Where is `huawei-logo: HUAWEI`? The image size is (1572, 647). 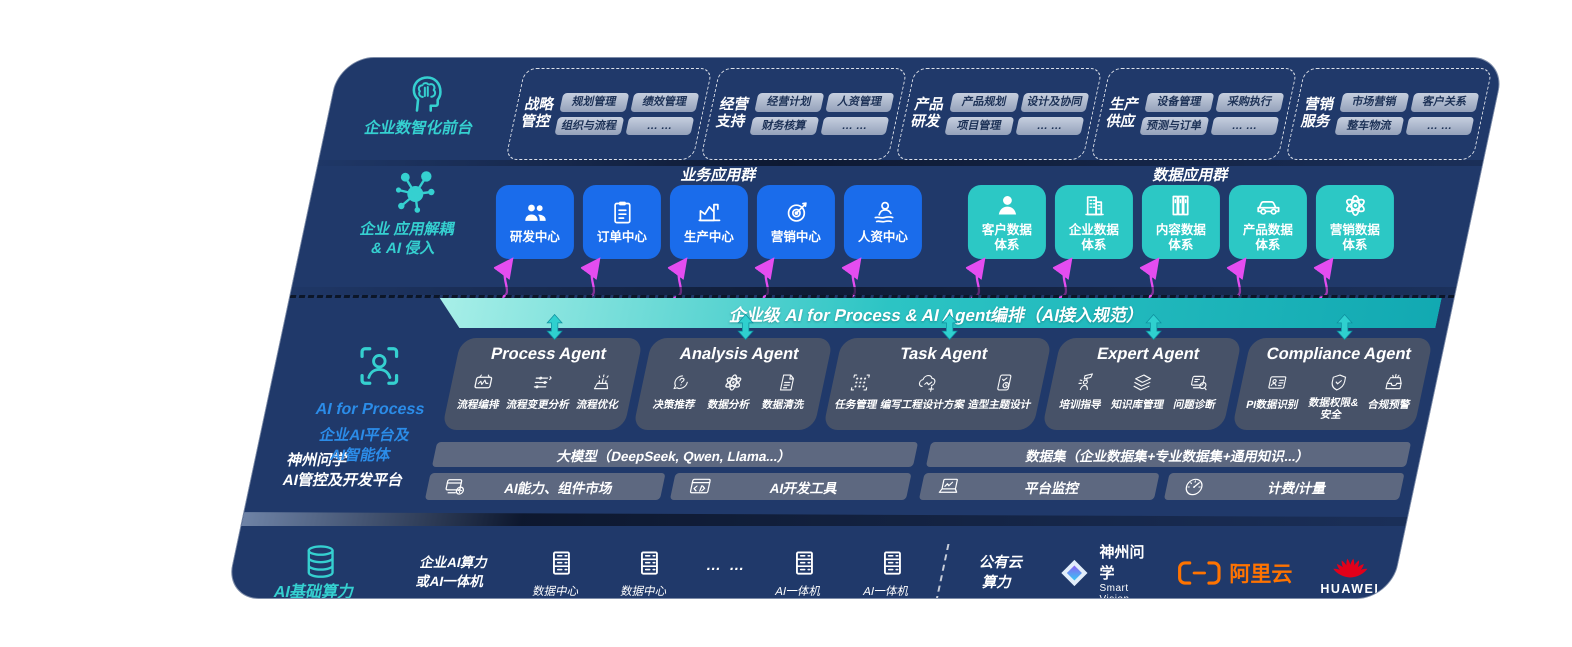
huawei-logo: HUAWEI is located at coordinates (1349, 573).